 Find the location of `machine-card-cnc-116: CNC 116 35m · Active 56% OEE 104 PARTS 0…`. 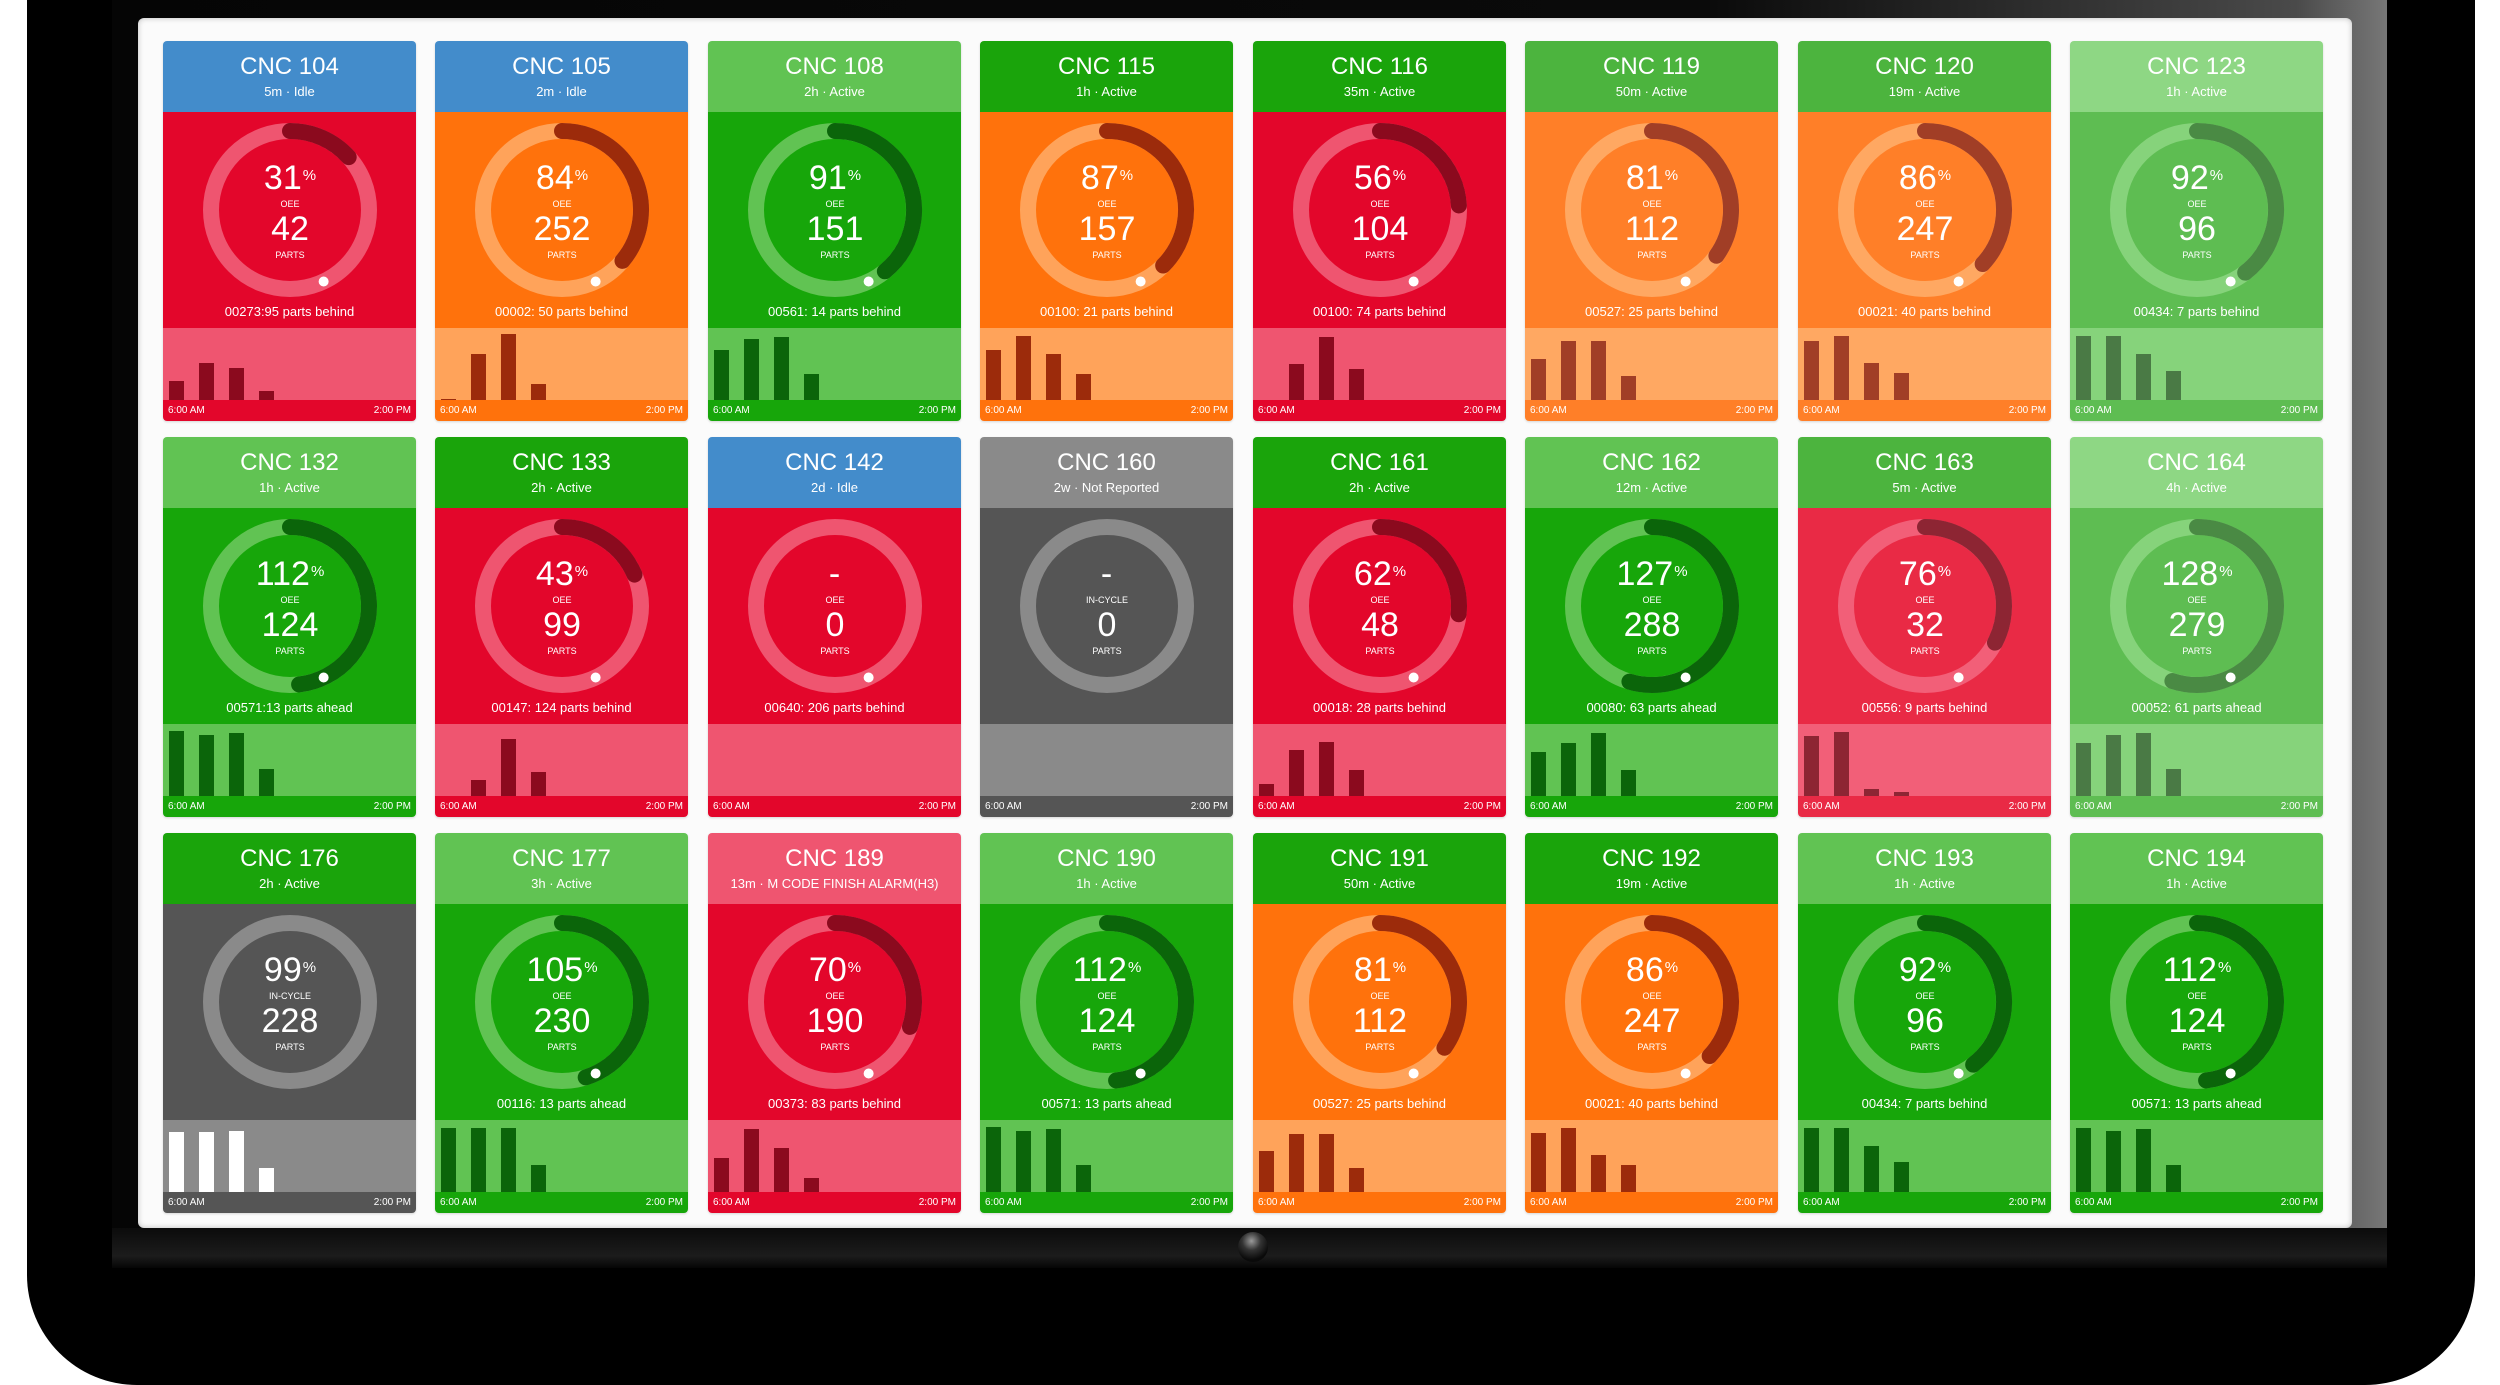

machine-card-cnc-116: CNC 116 35m · Active 56% OEE 104 PARTS 0… is located at coordinates (1379, 231).